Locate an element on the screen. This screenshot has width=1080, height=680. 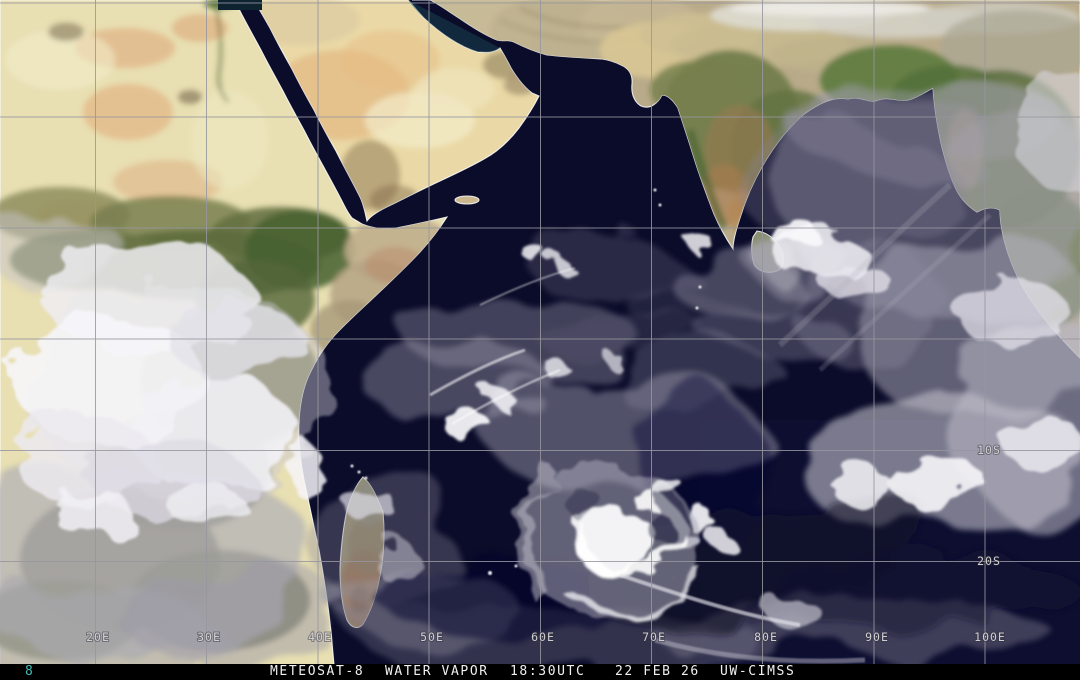
lon-label-100e: 100E is located at coordinates (990, 637).